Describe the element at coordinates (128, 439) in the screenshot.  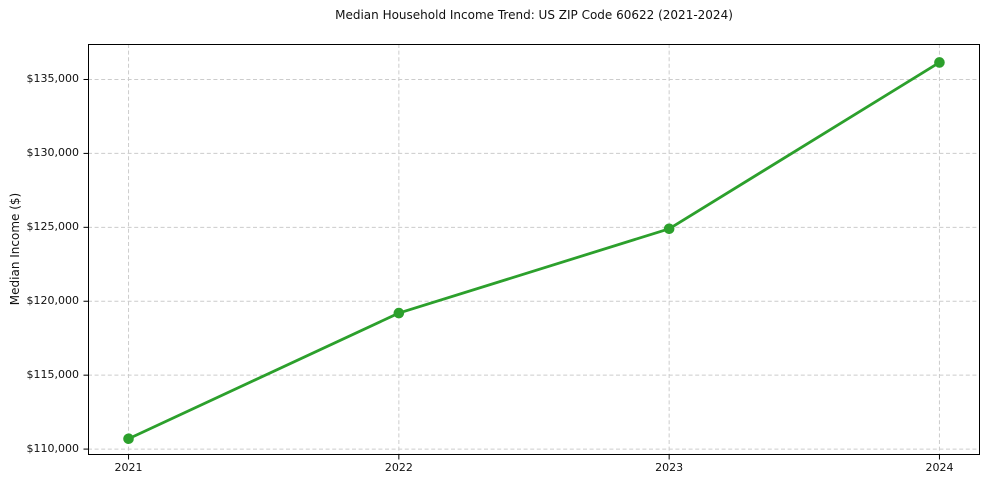
I see `data-point-2021` at that location.